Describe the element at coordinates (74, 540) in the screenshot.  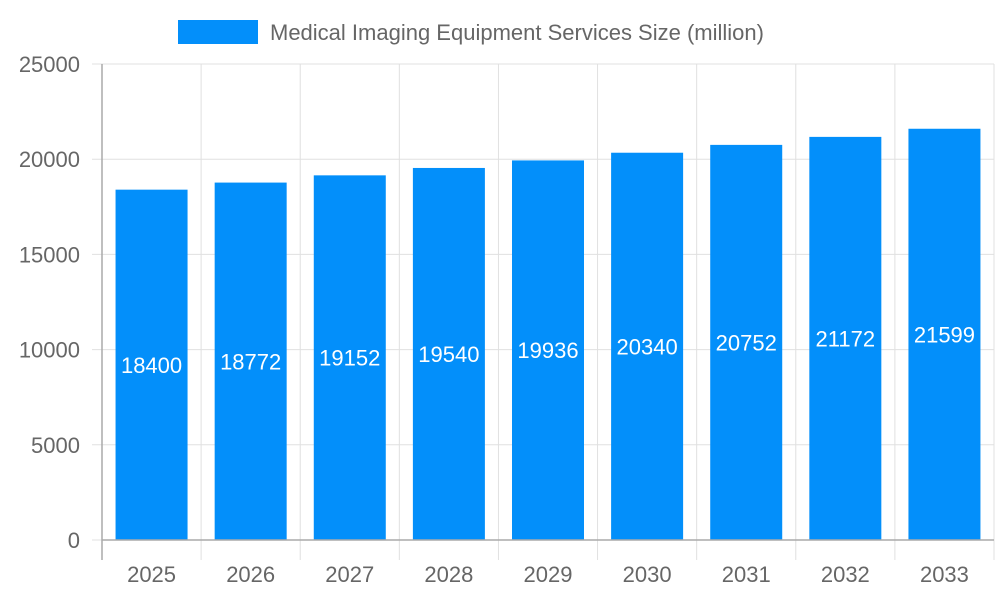
I see `y-tick-label: 0` at that location.